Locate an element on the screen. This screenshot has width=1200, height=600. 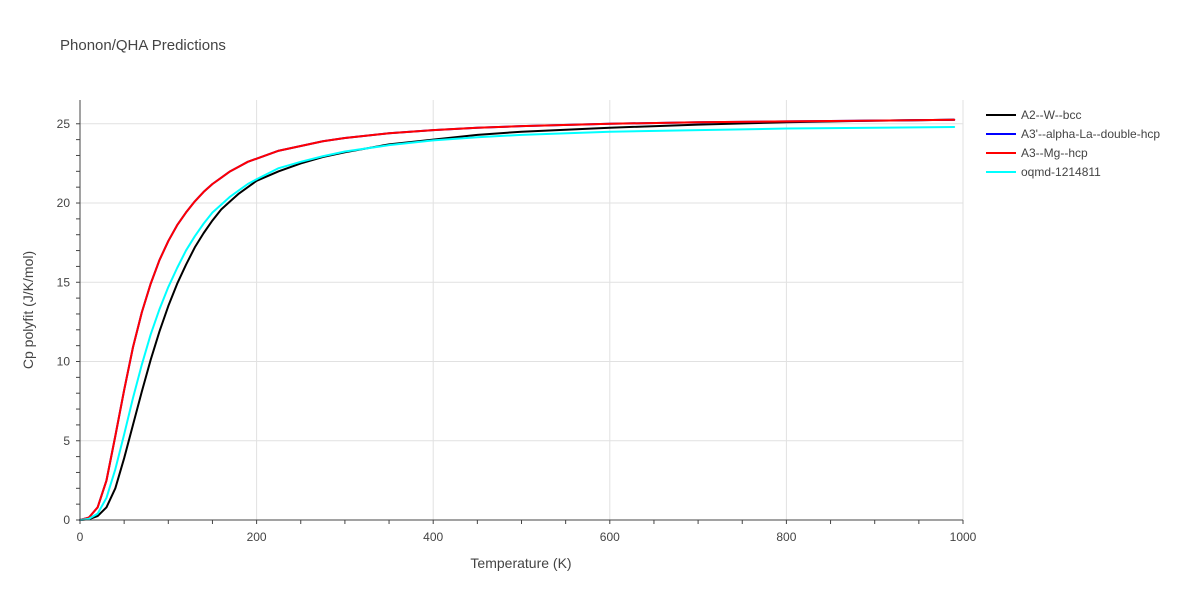
y-tick-label: 25 is located at coordinates (64, 124).